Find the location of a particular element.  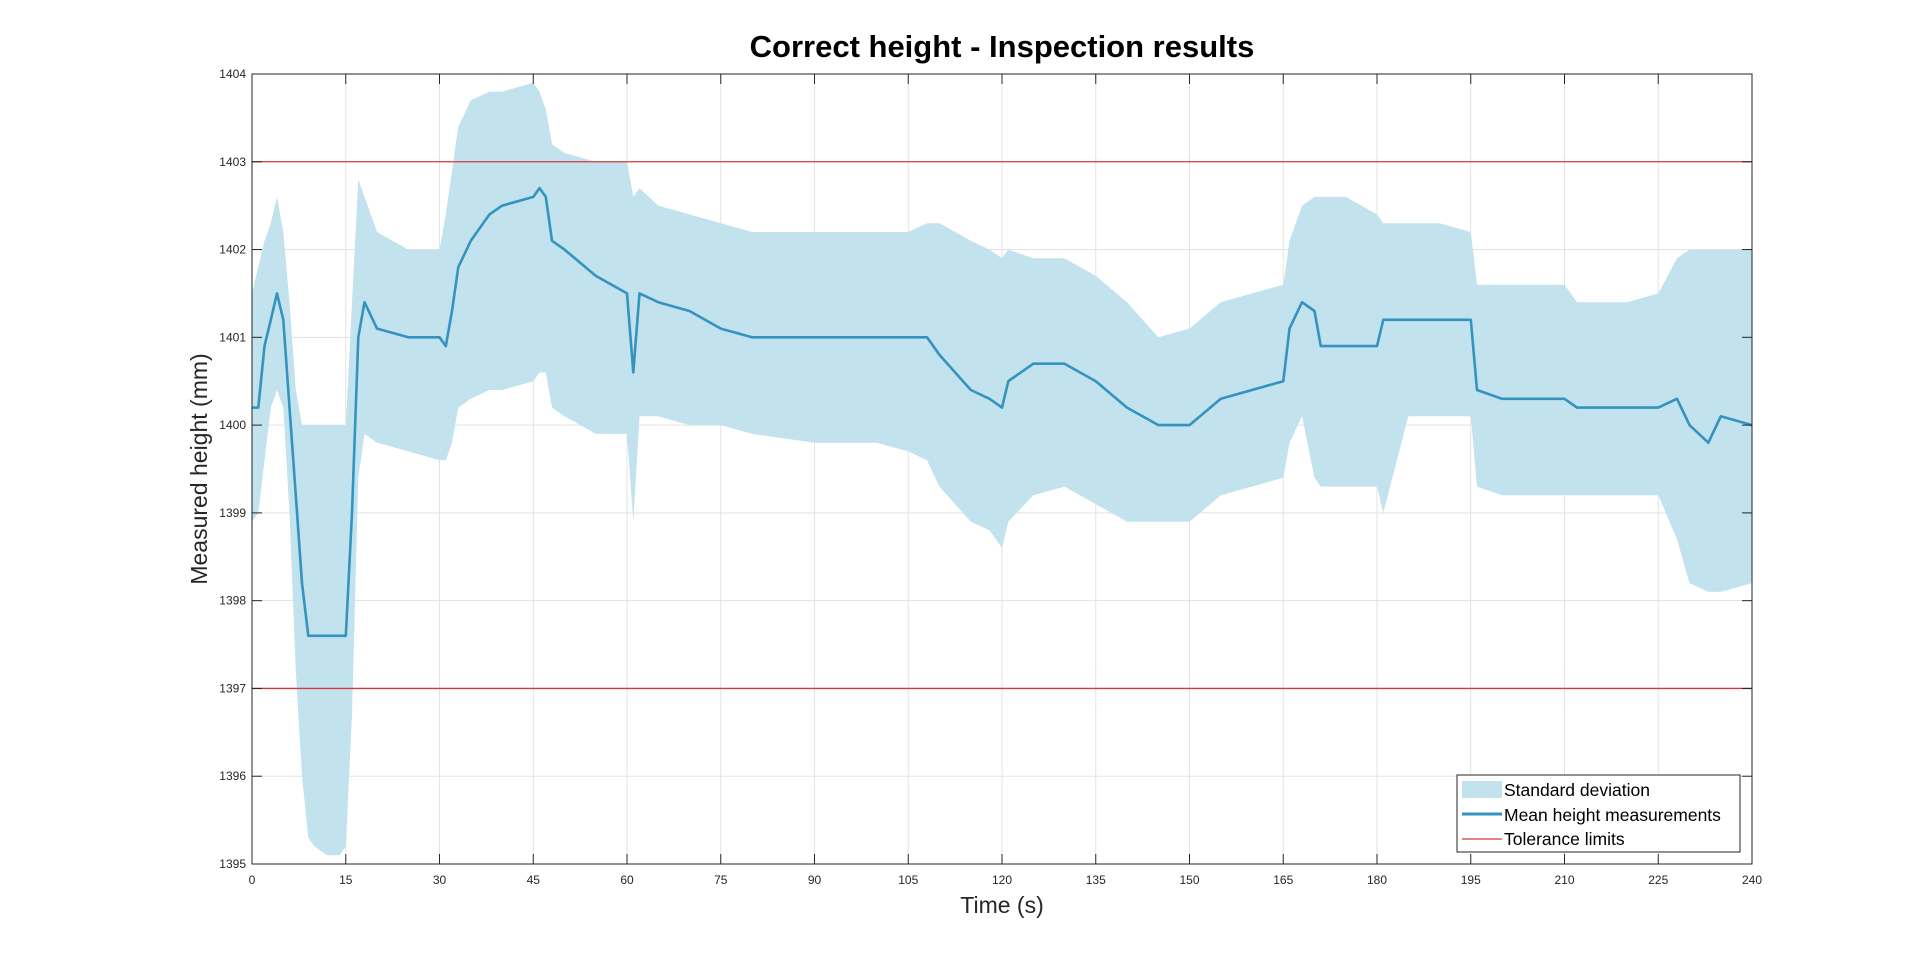

legend-label-mean-line: Mean height measurements is located at coordinates (1612, 815).